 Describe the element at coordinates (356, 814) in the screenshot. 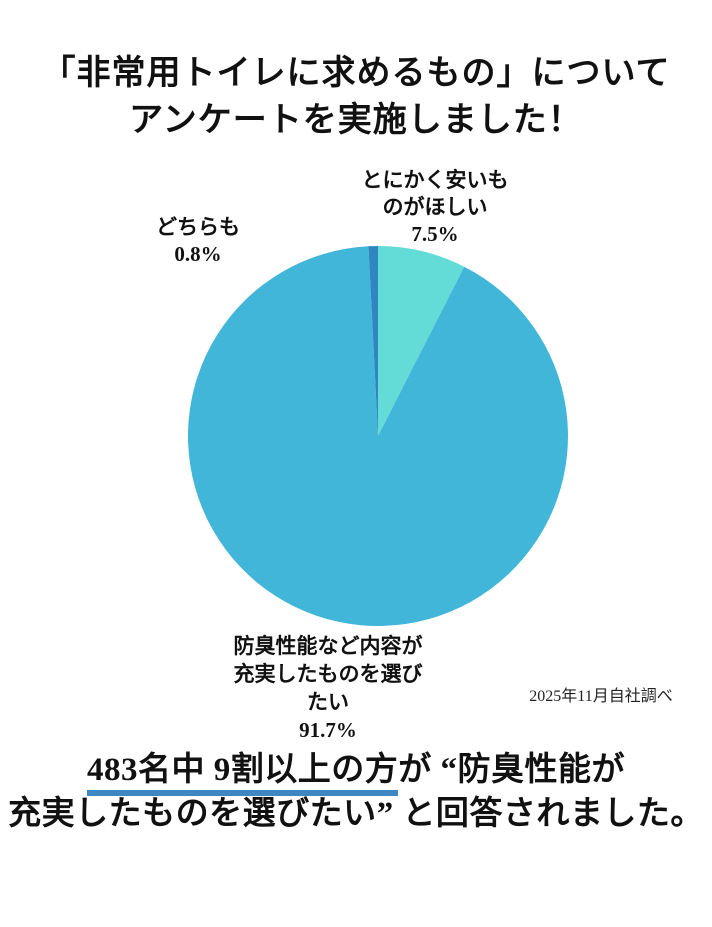

I see `conclusion-line2: 充実したものを選びたい” と回答されました。` at that location.